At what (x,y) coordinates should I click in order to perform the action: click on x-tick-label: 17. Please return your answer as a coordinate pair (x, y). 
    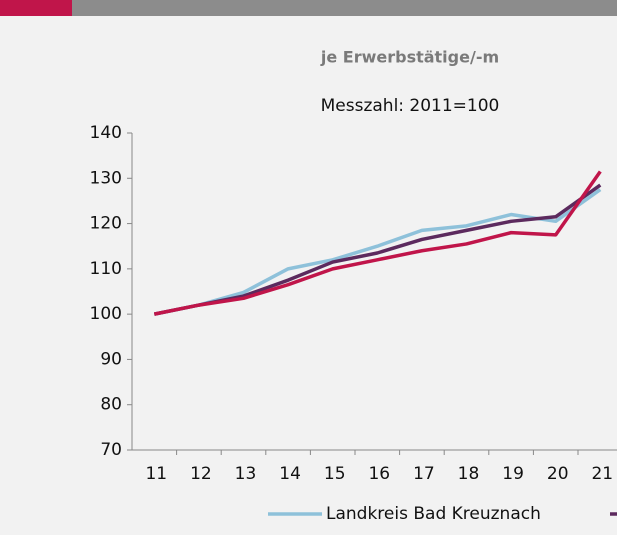
    Looking at the image, I should click on (424, 474).